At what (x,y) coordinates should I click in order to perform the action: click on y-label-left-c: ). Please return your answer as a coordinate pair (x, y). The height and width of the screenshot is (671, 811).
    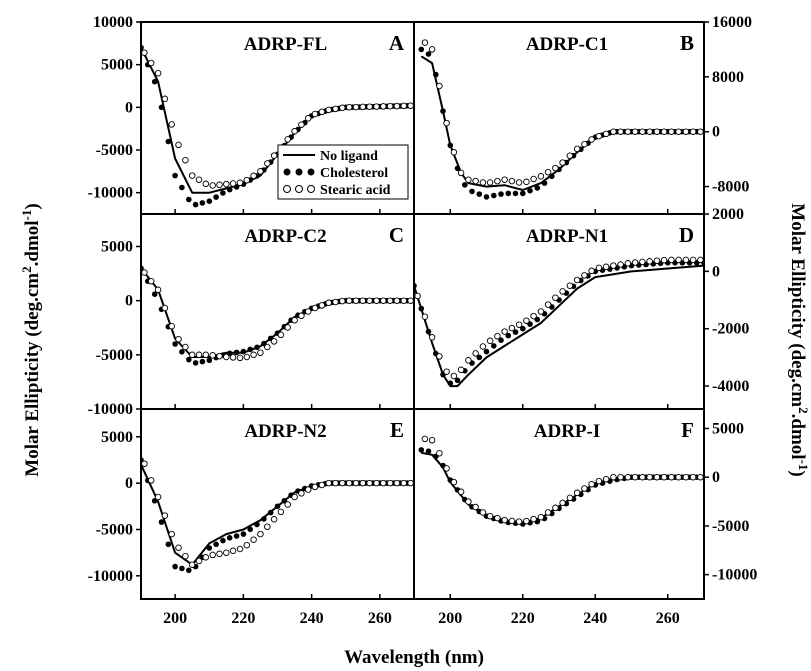
    Looking at the image, I should click on (32, 206).